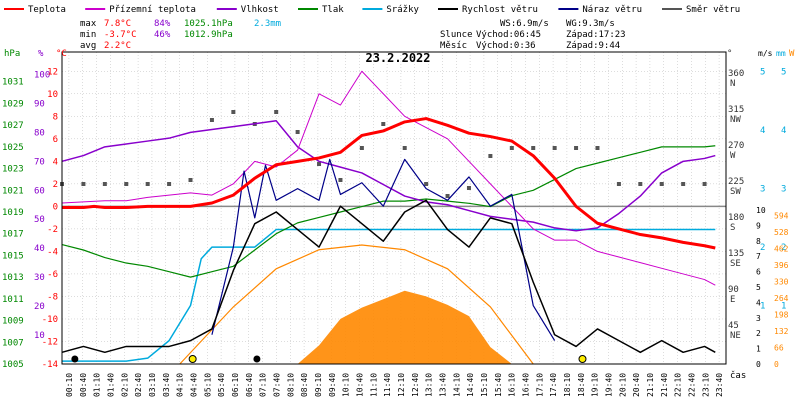 The width and height of the screenshot is (800, 400). What do you see at coordinates (41, 54) in the screenshot?
I see `pct-unit-label: %` at bounding box center [41, 54].